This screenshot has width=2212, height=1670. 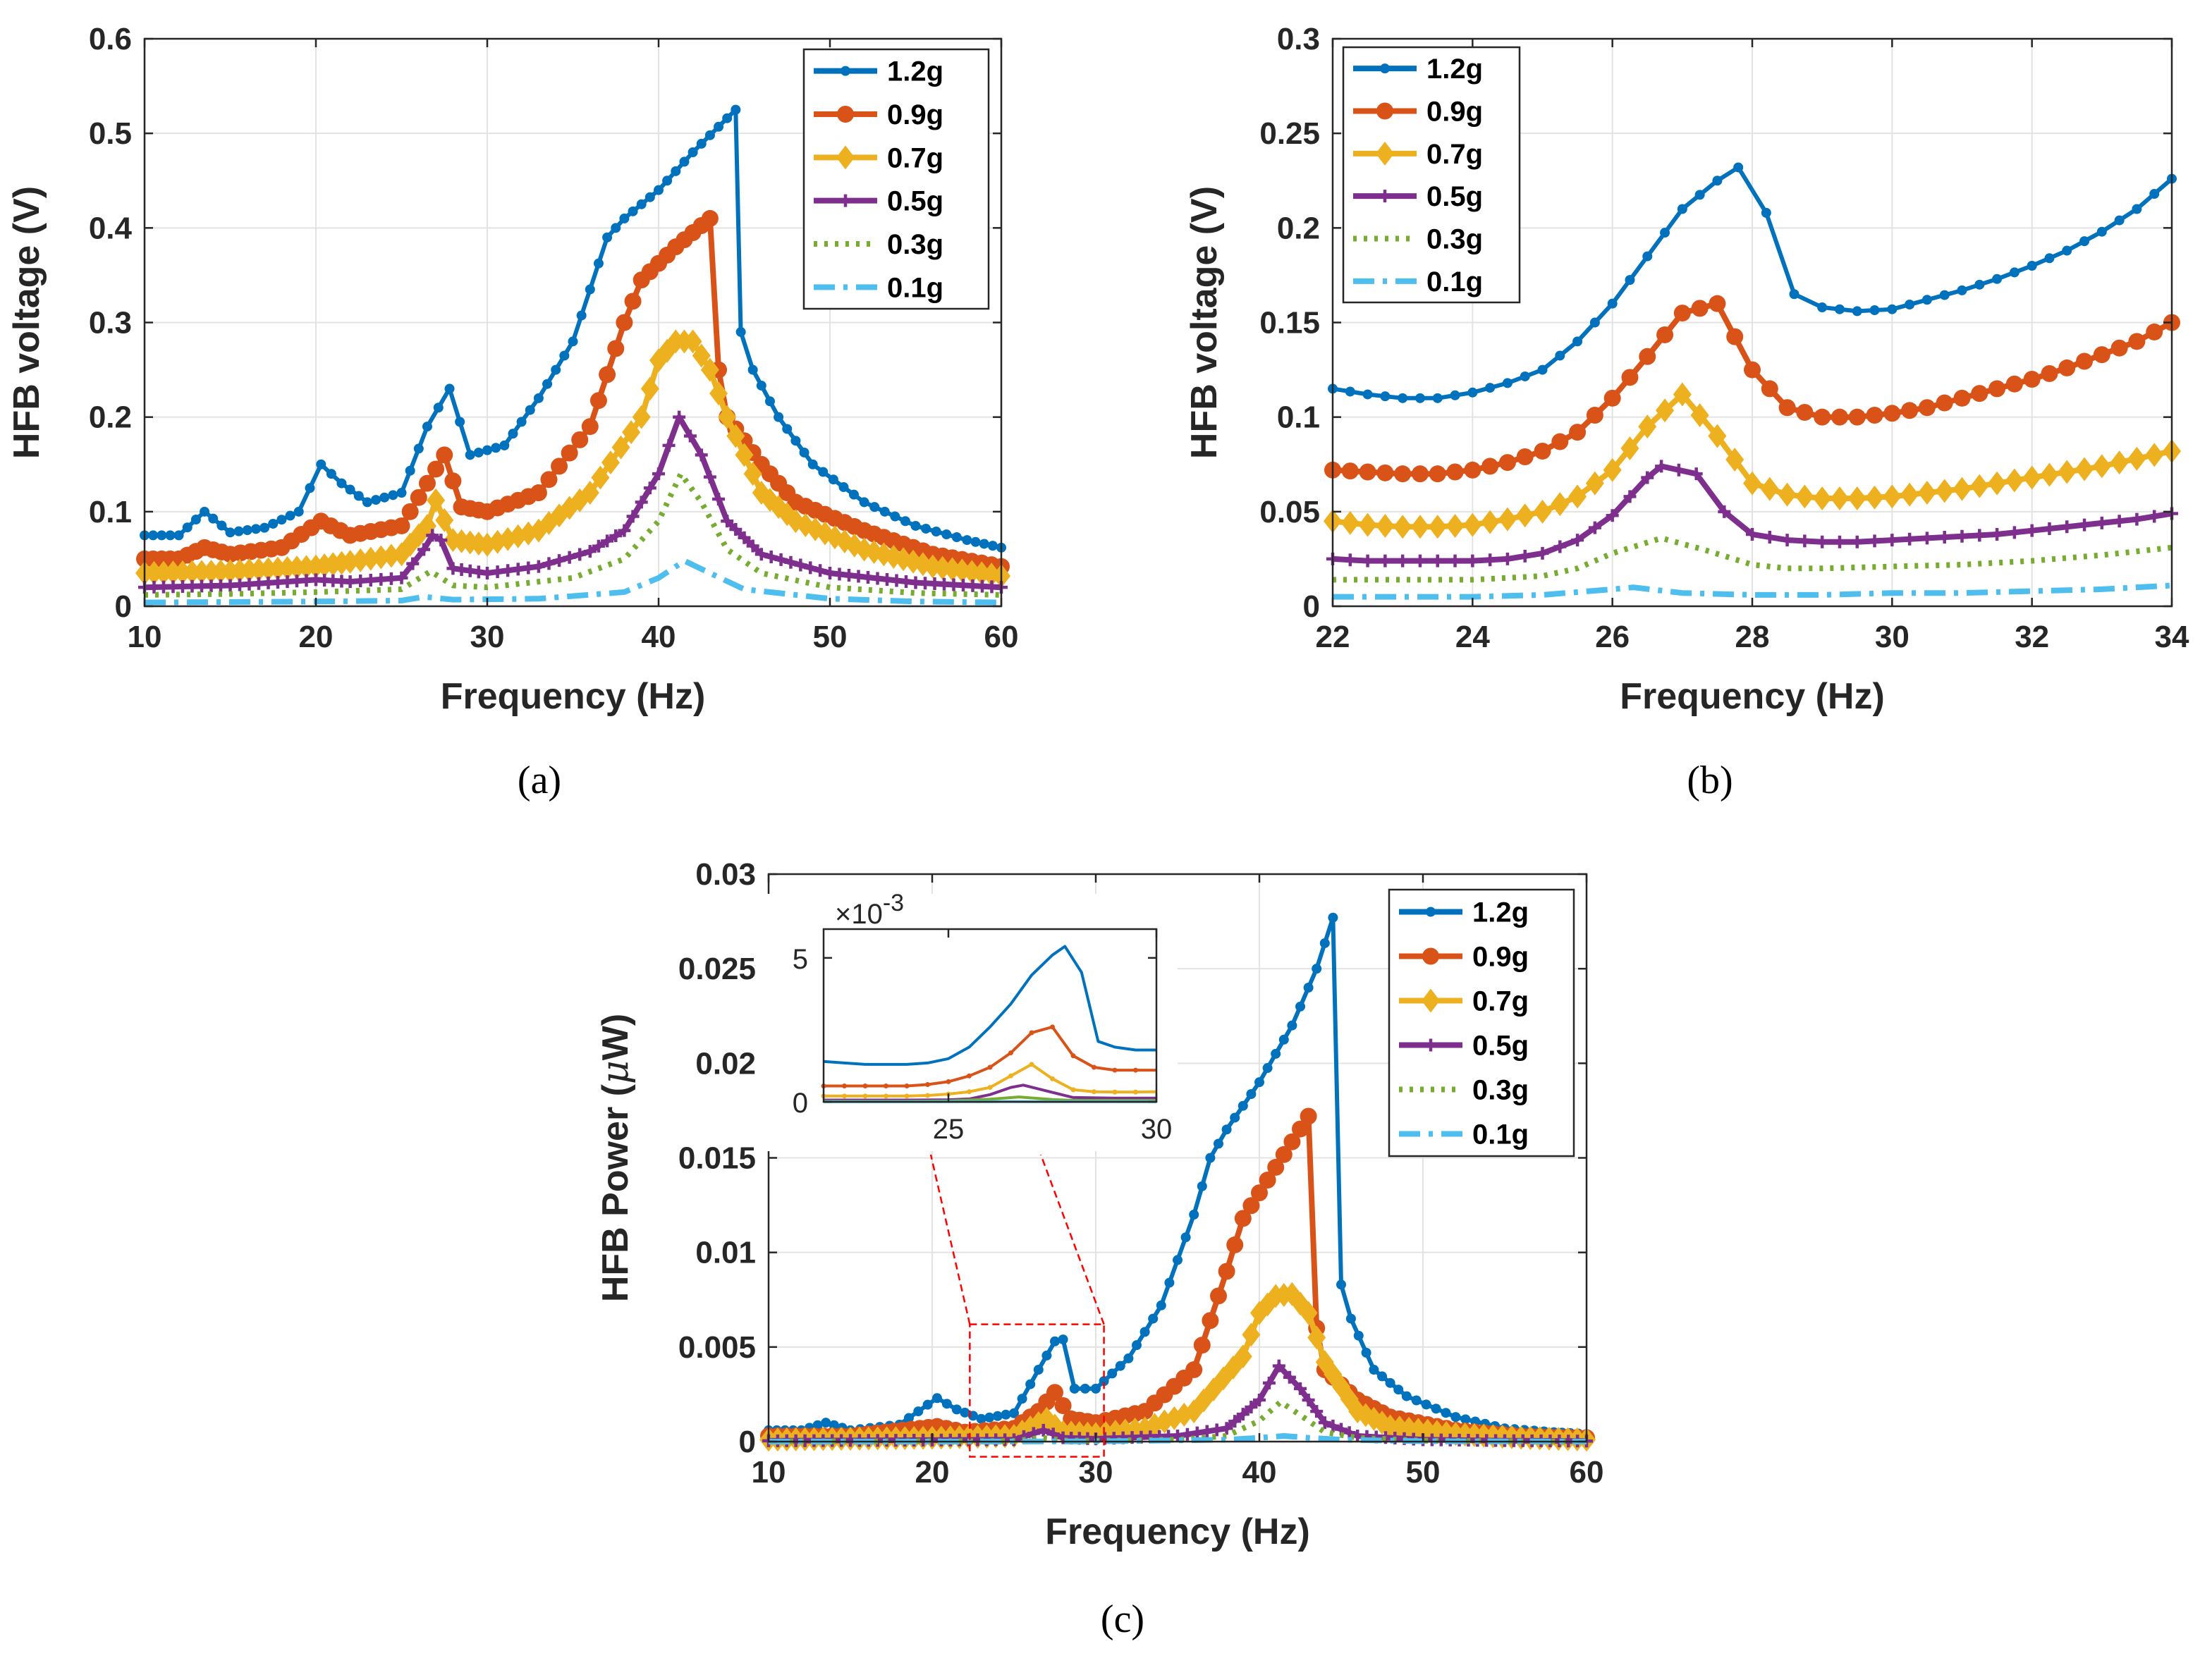 What do you see at coordinates (893, 903) in the screenshot?
I see `y-scale-exponent: -3` at bounding box center [893, 903].